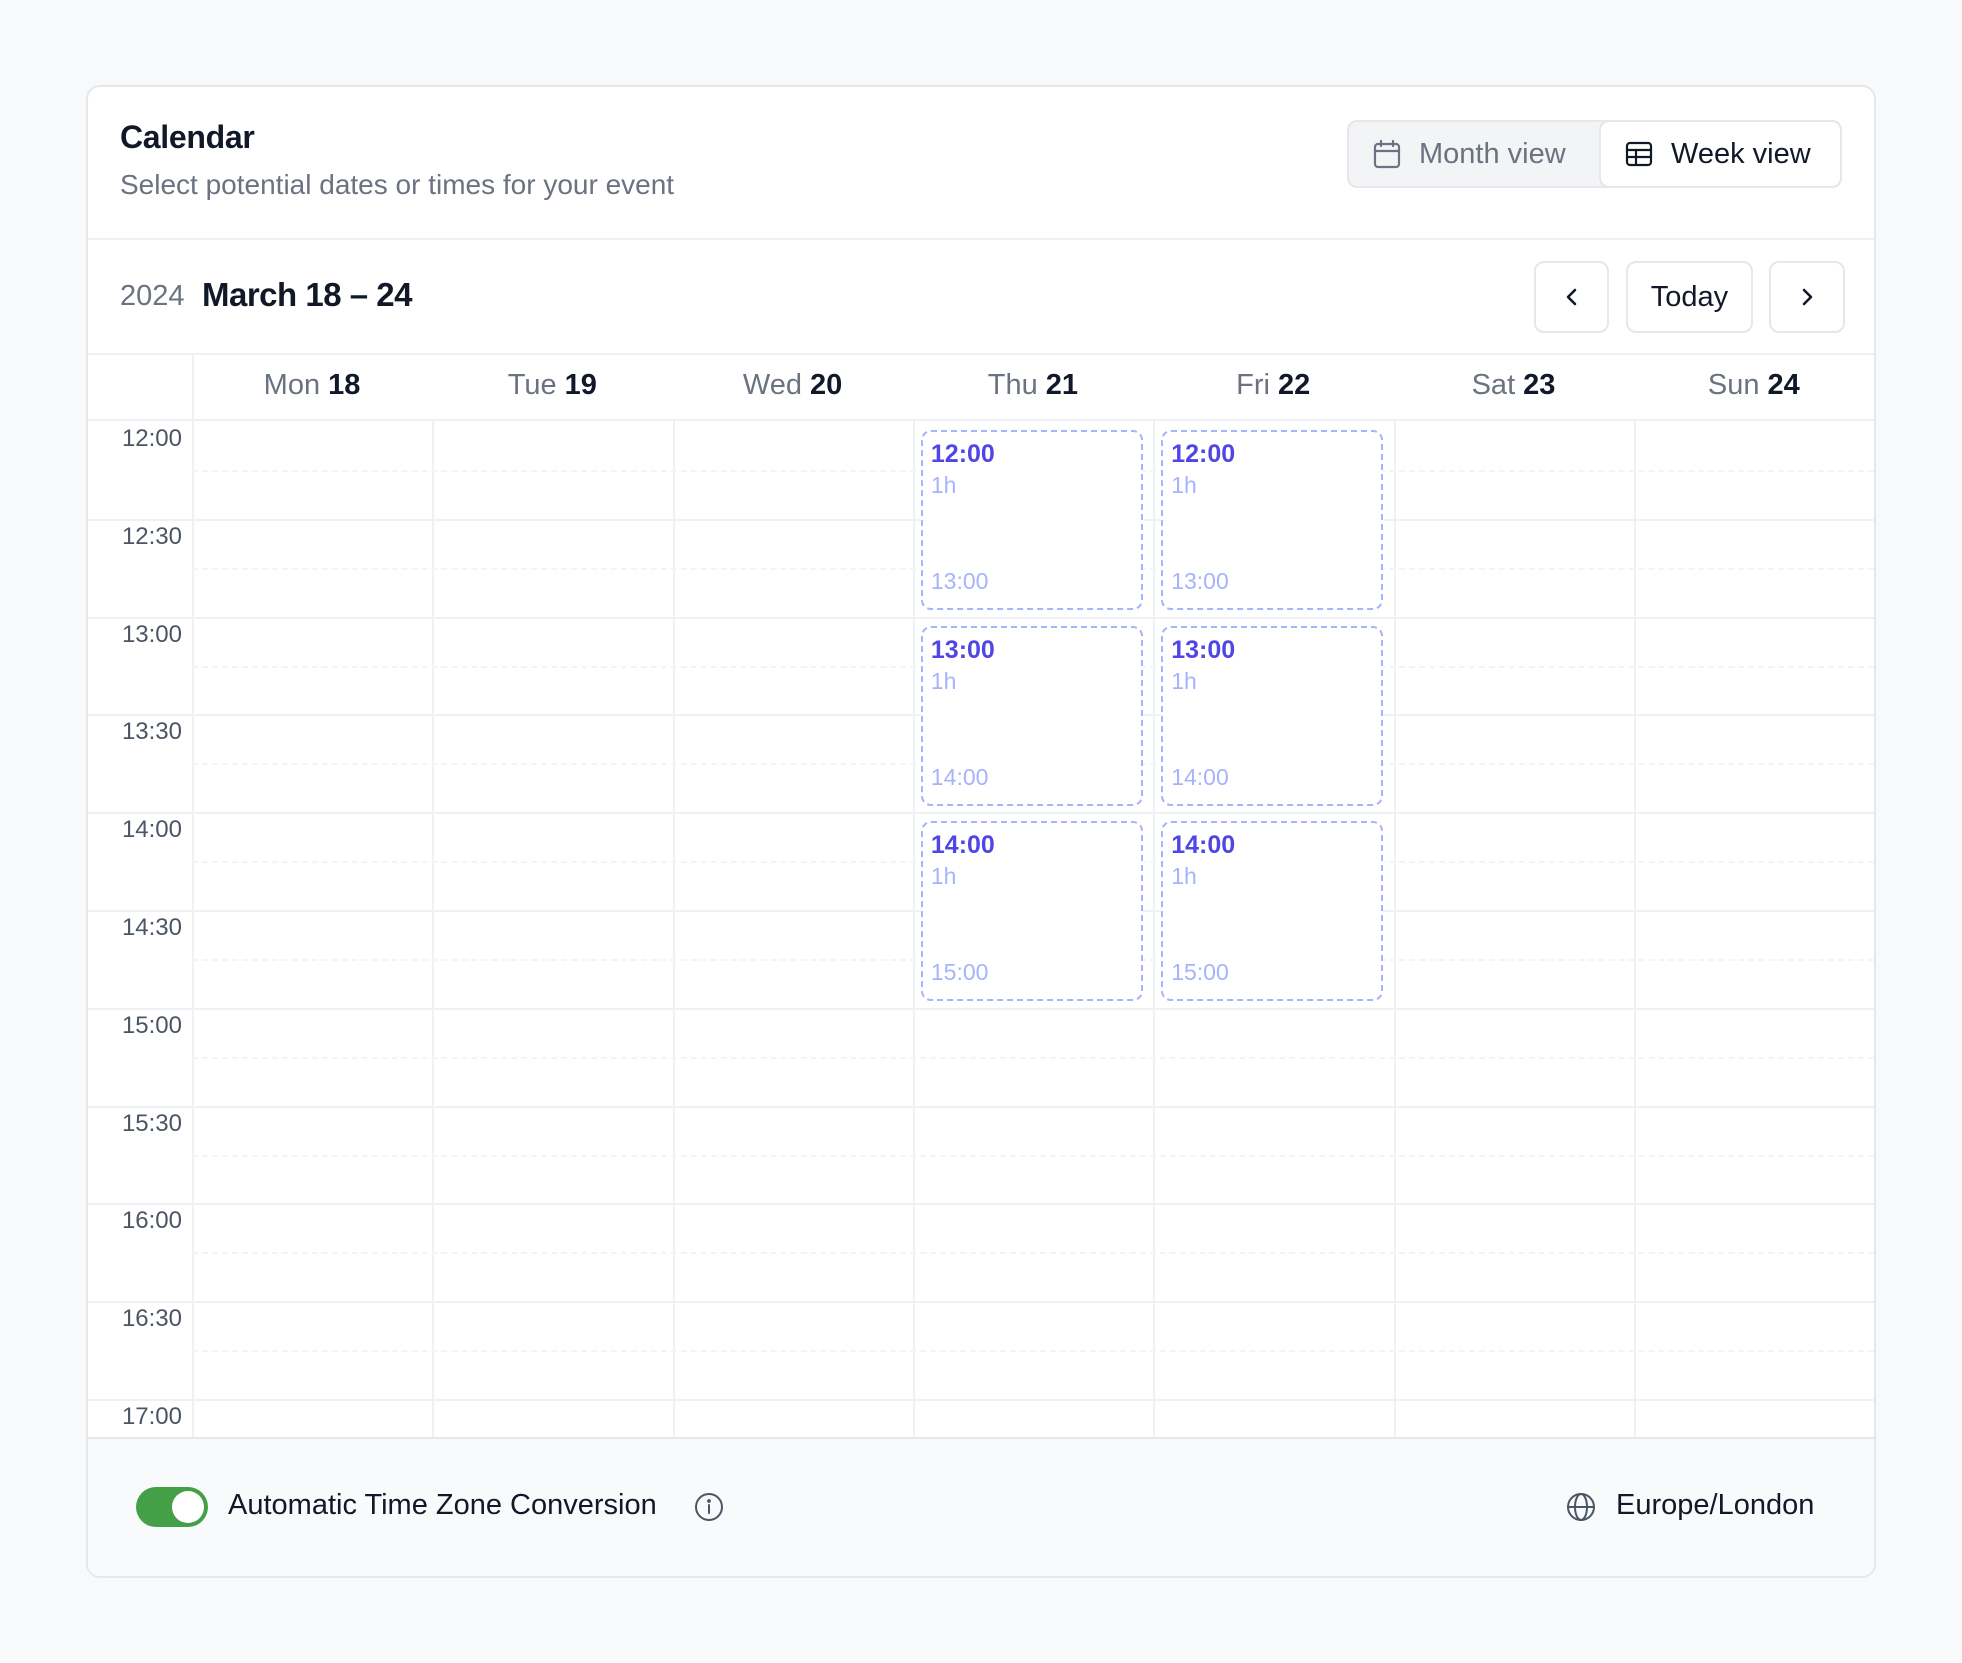 The image size is (1962, 1663). I want to click on time-label: 13:30, so click(151, 732).